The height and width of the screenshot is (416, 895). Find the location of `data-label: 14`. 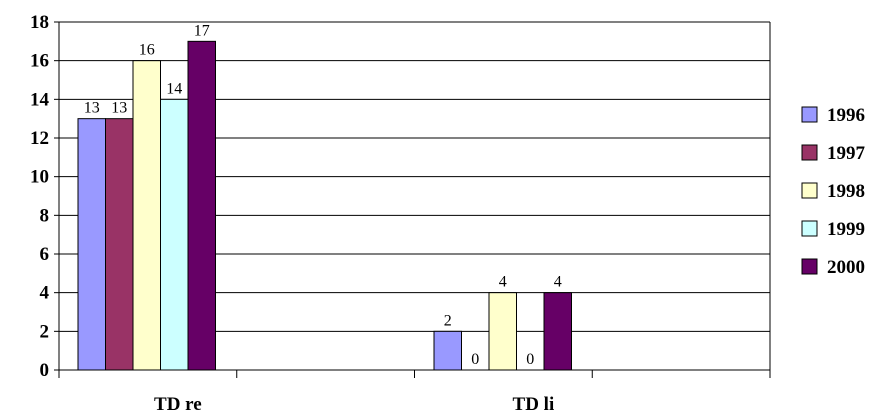

data-label: 14 is located at coordinates (174, 88).